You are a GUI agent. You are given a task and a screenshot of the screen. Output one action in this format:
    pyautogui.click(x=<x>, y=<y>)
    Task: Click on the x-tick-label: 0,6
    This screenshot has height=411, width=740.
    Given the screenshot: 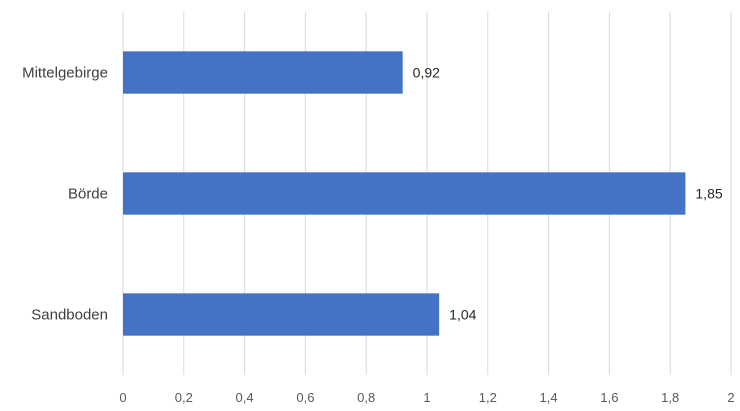 What is the action you would take?
    pyautogui.click(x=305, y=397)
    